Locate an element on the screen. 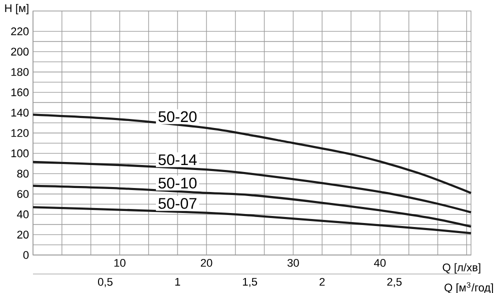 The width and height of the screenshot is (500, 293). x2-tick-label: 1 is located at coordinates (177, 282).